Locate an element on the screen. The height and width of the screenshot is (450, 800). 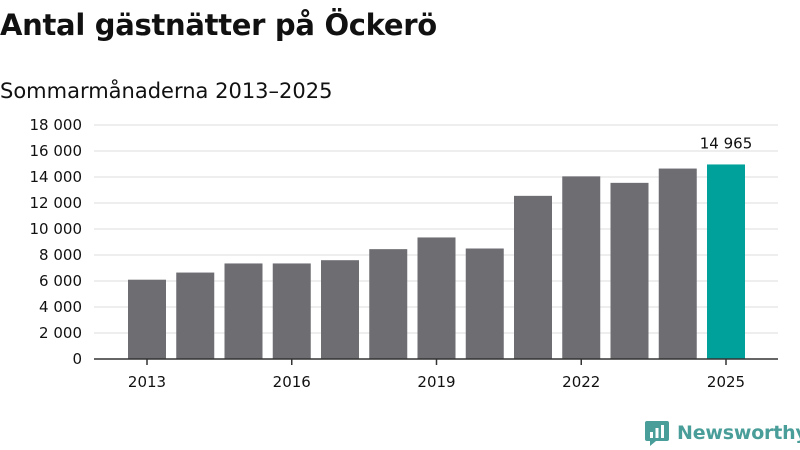
x-tick-label: 2025 is located at coordinates (726, 382).